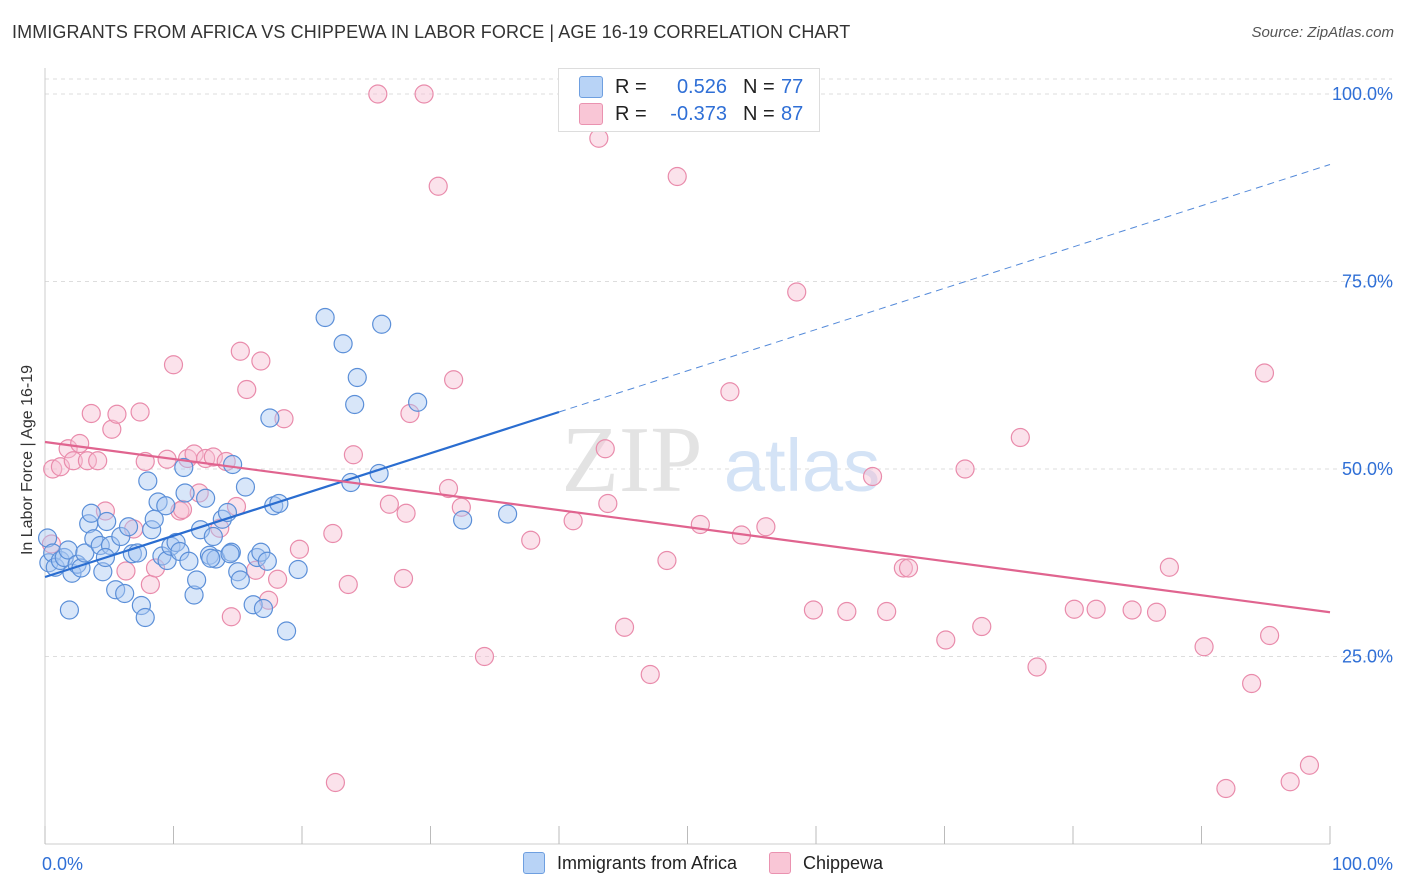 The height and width of the screenshot is (892, 1406). What do you see at coordinates (843, 862) in the screenshot?
I see `legend-label-chippewa: Chippewa` at bounding box center [843, 862].